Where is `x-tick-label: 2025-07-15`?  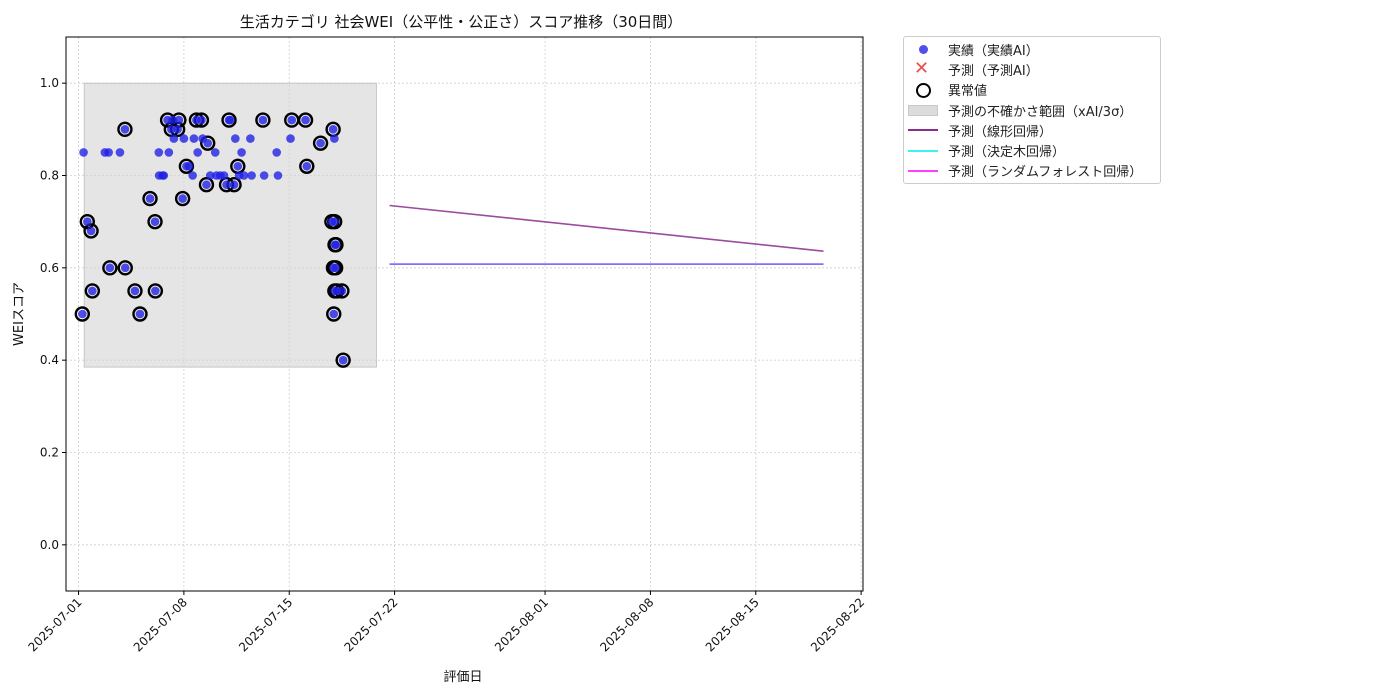
x-tick-label: 2025-07-15 is located at coordinates (265, 624).